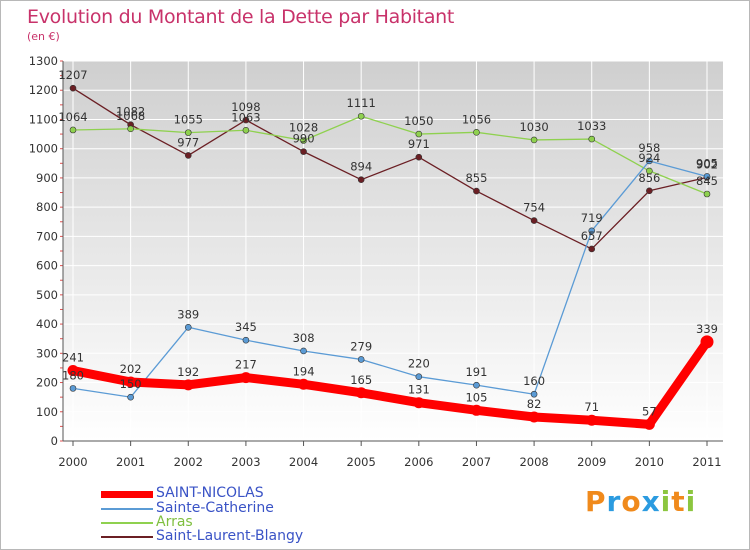 The image size is (750, 550). What do you see at coordinates (304, 371) in the screenshot?
I see `data-label: 194` at bounding box center [304, 371].